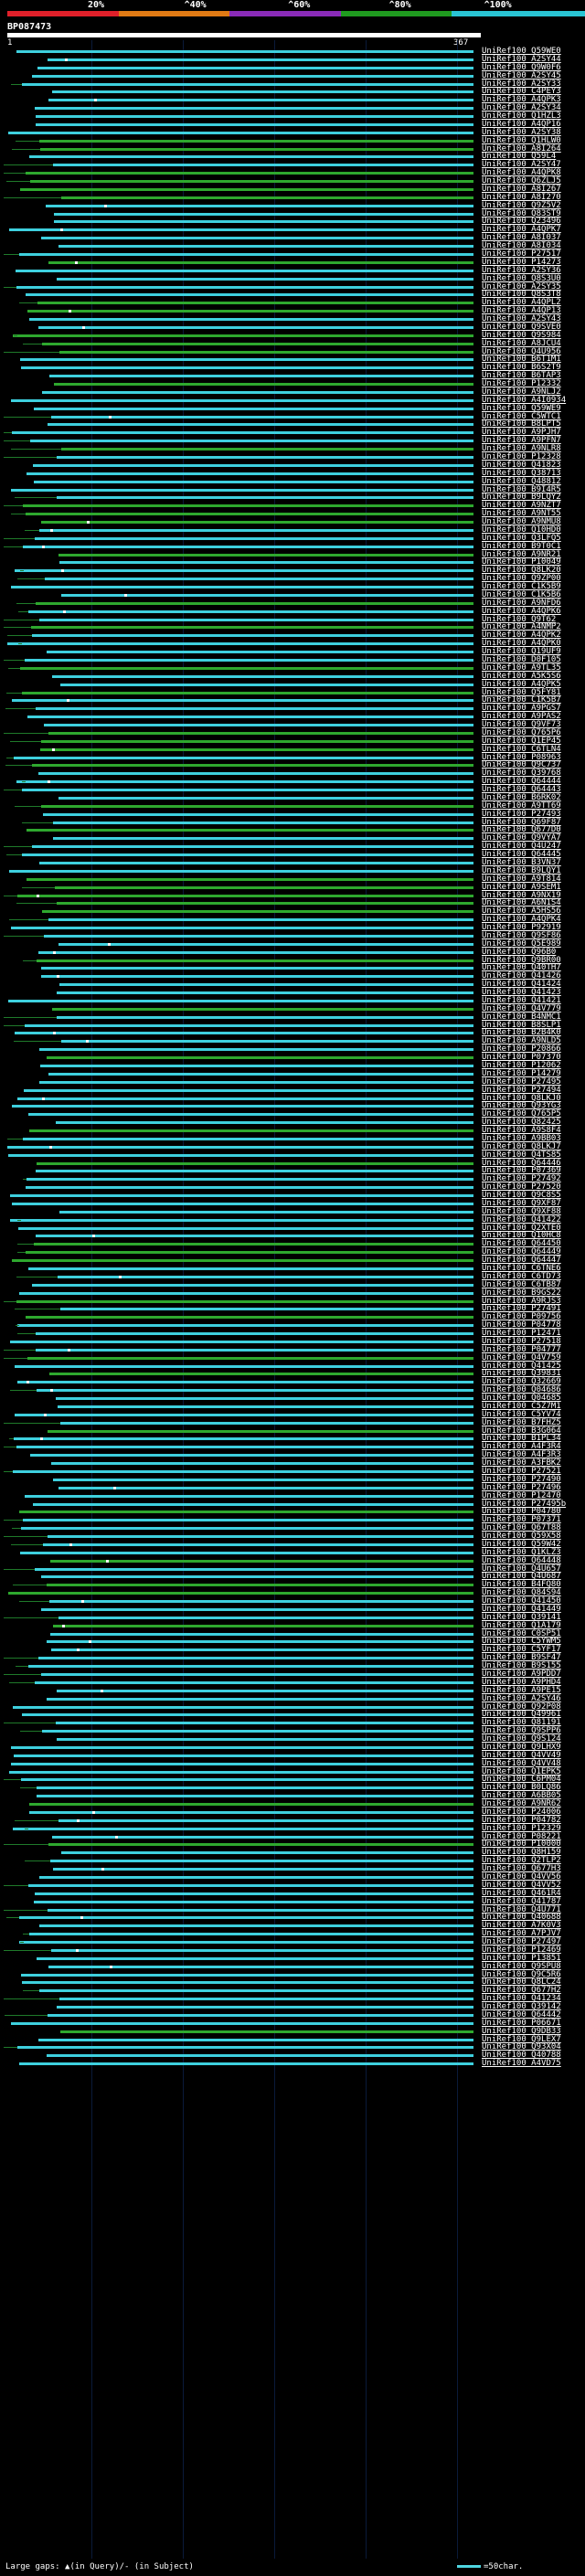 The image size is (585, 2576). What do you see at coordinates (521, 449) in the screenshot?
I see `hit-accession-link: UniRef100_A9NLR8` at bounding box center [521, 449].